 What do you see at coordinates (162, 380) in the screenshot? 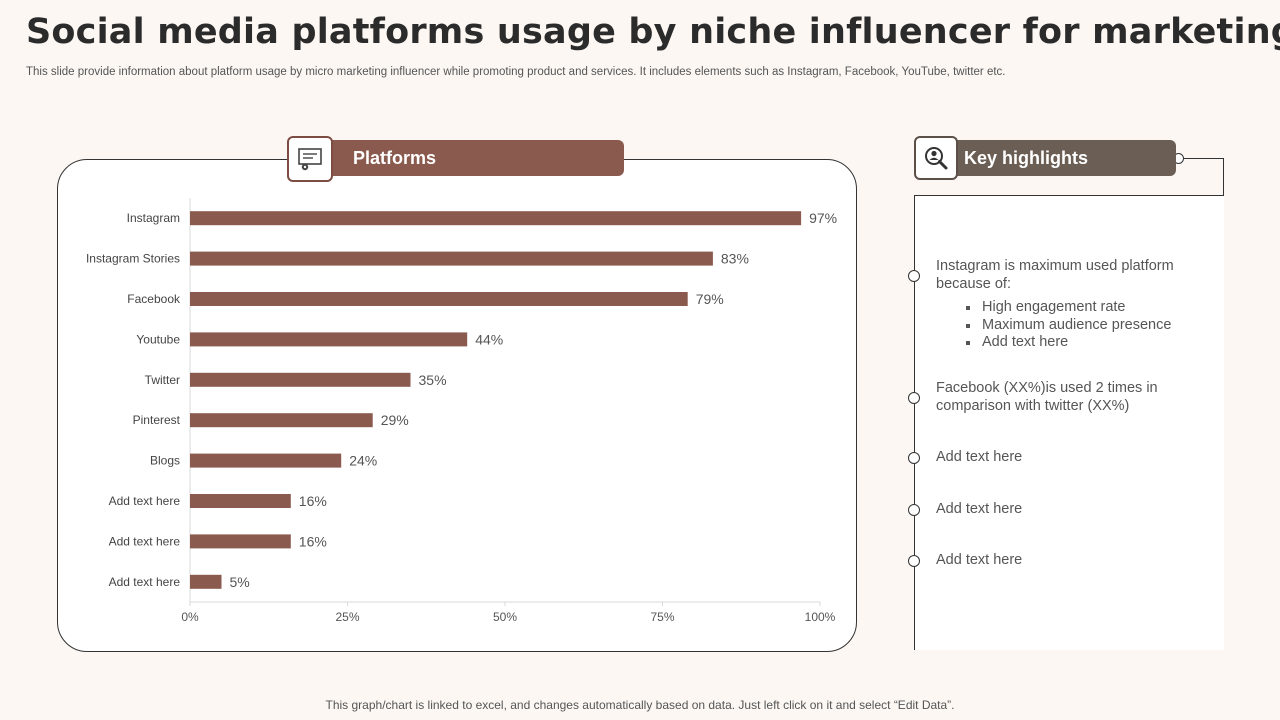
I see `category-label: Twitter` at bounding box center [162, 380].